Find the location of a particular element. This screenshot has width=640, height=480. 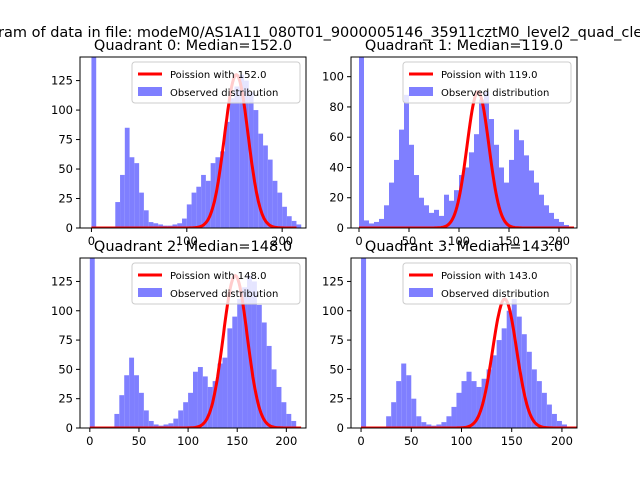

legend-model-label: Poission with 119.0 is located at coordinates (489, 75).